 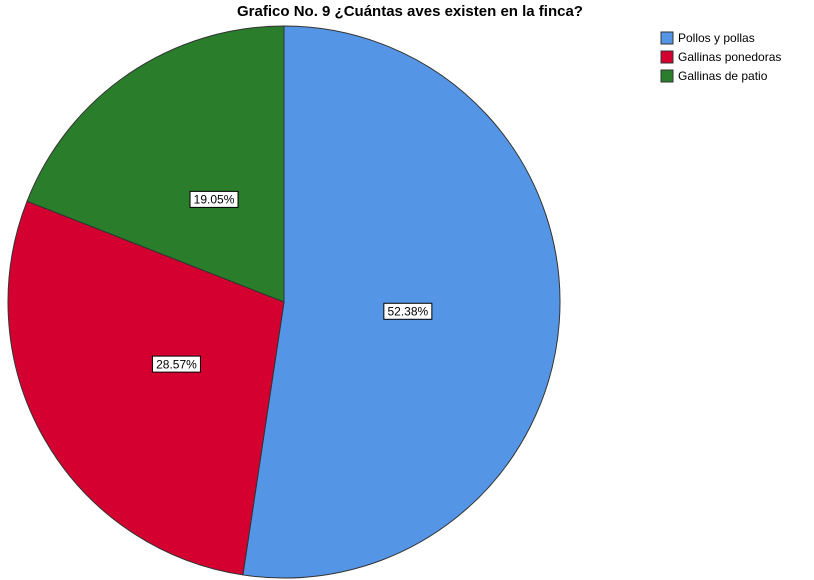 I want to click on data-label: 28.57%, so click(x=176, y=364).